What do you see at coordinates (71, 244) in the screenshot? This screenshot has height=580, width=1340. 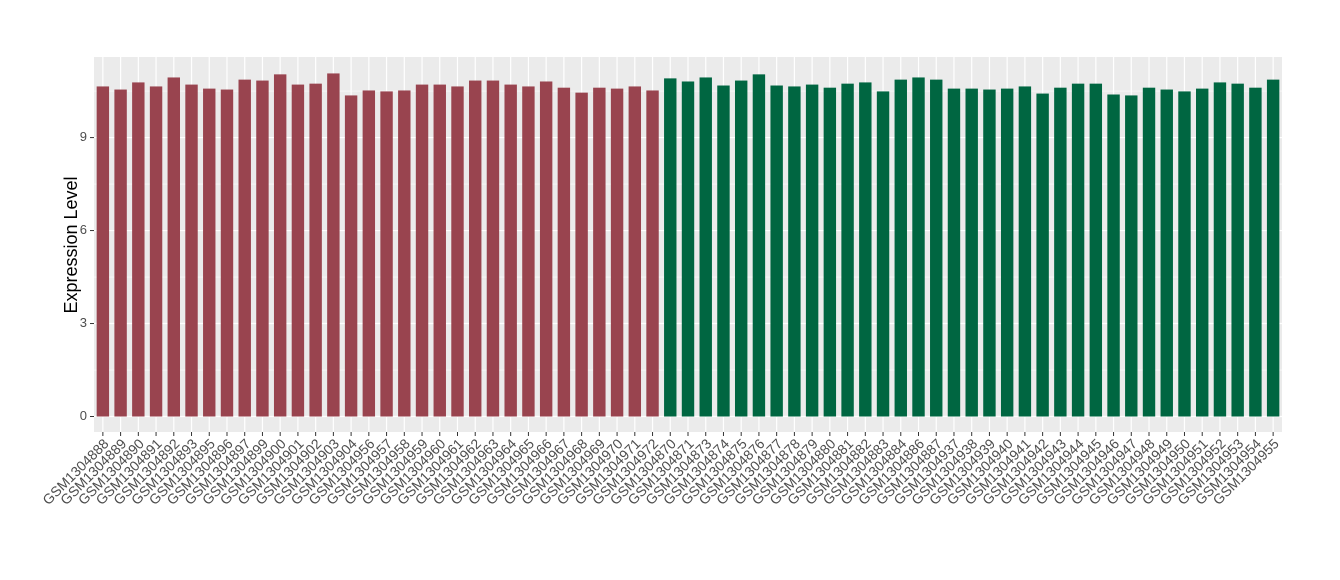 I see `y-axis-title: Expression Level` at bounding box center [71, 244].